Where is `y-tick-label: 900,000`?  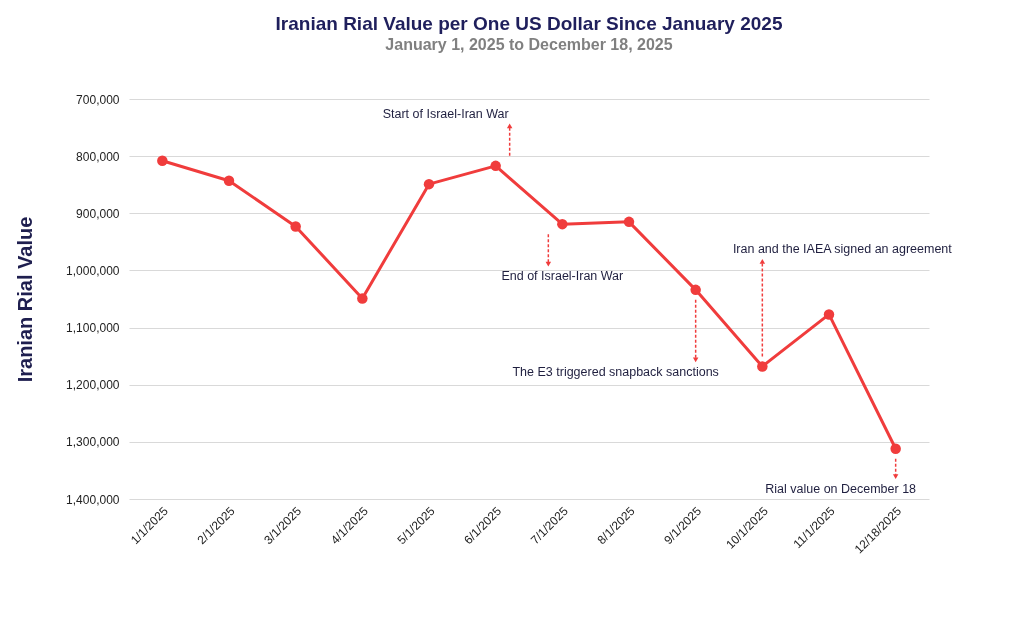 y-tick-label: 900,000 is located at coordinates (98, 213).